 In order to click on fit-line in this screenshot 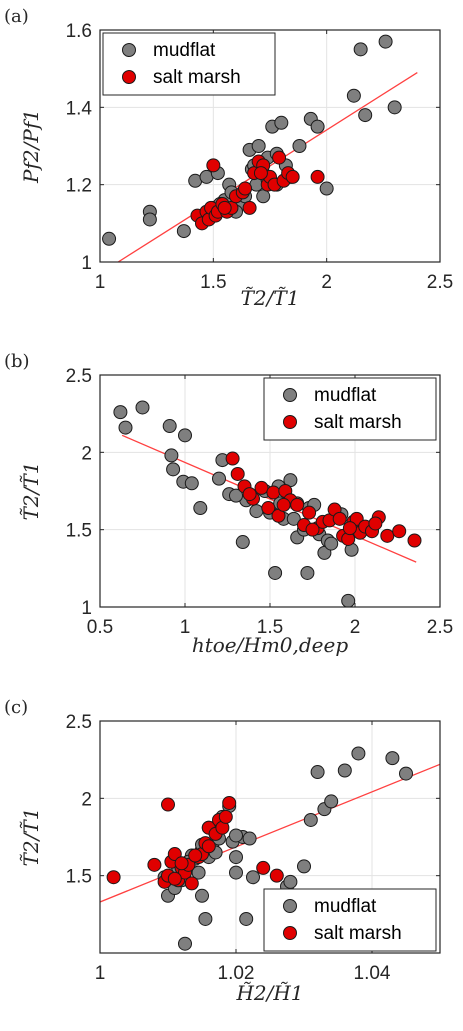, I will do `click(270, 833)`.